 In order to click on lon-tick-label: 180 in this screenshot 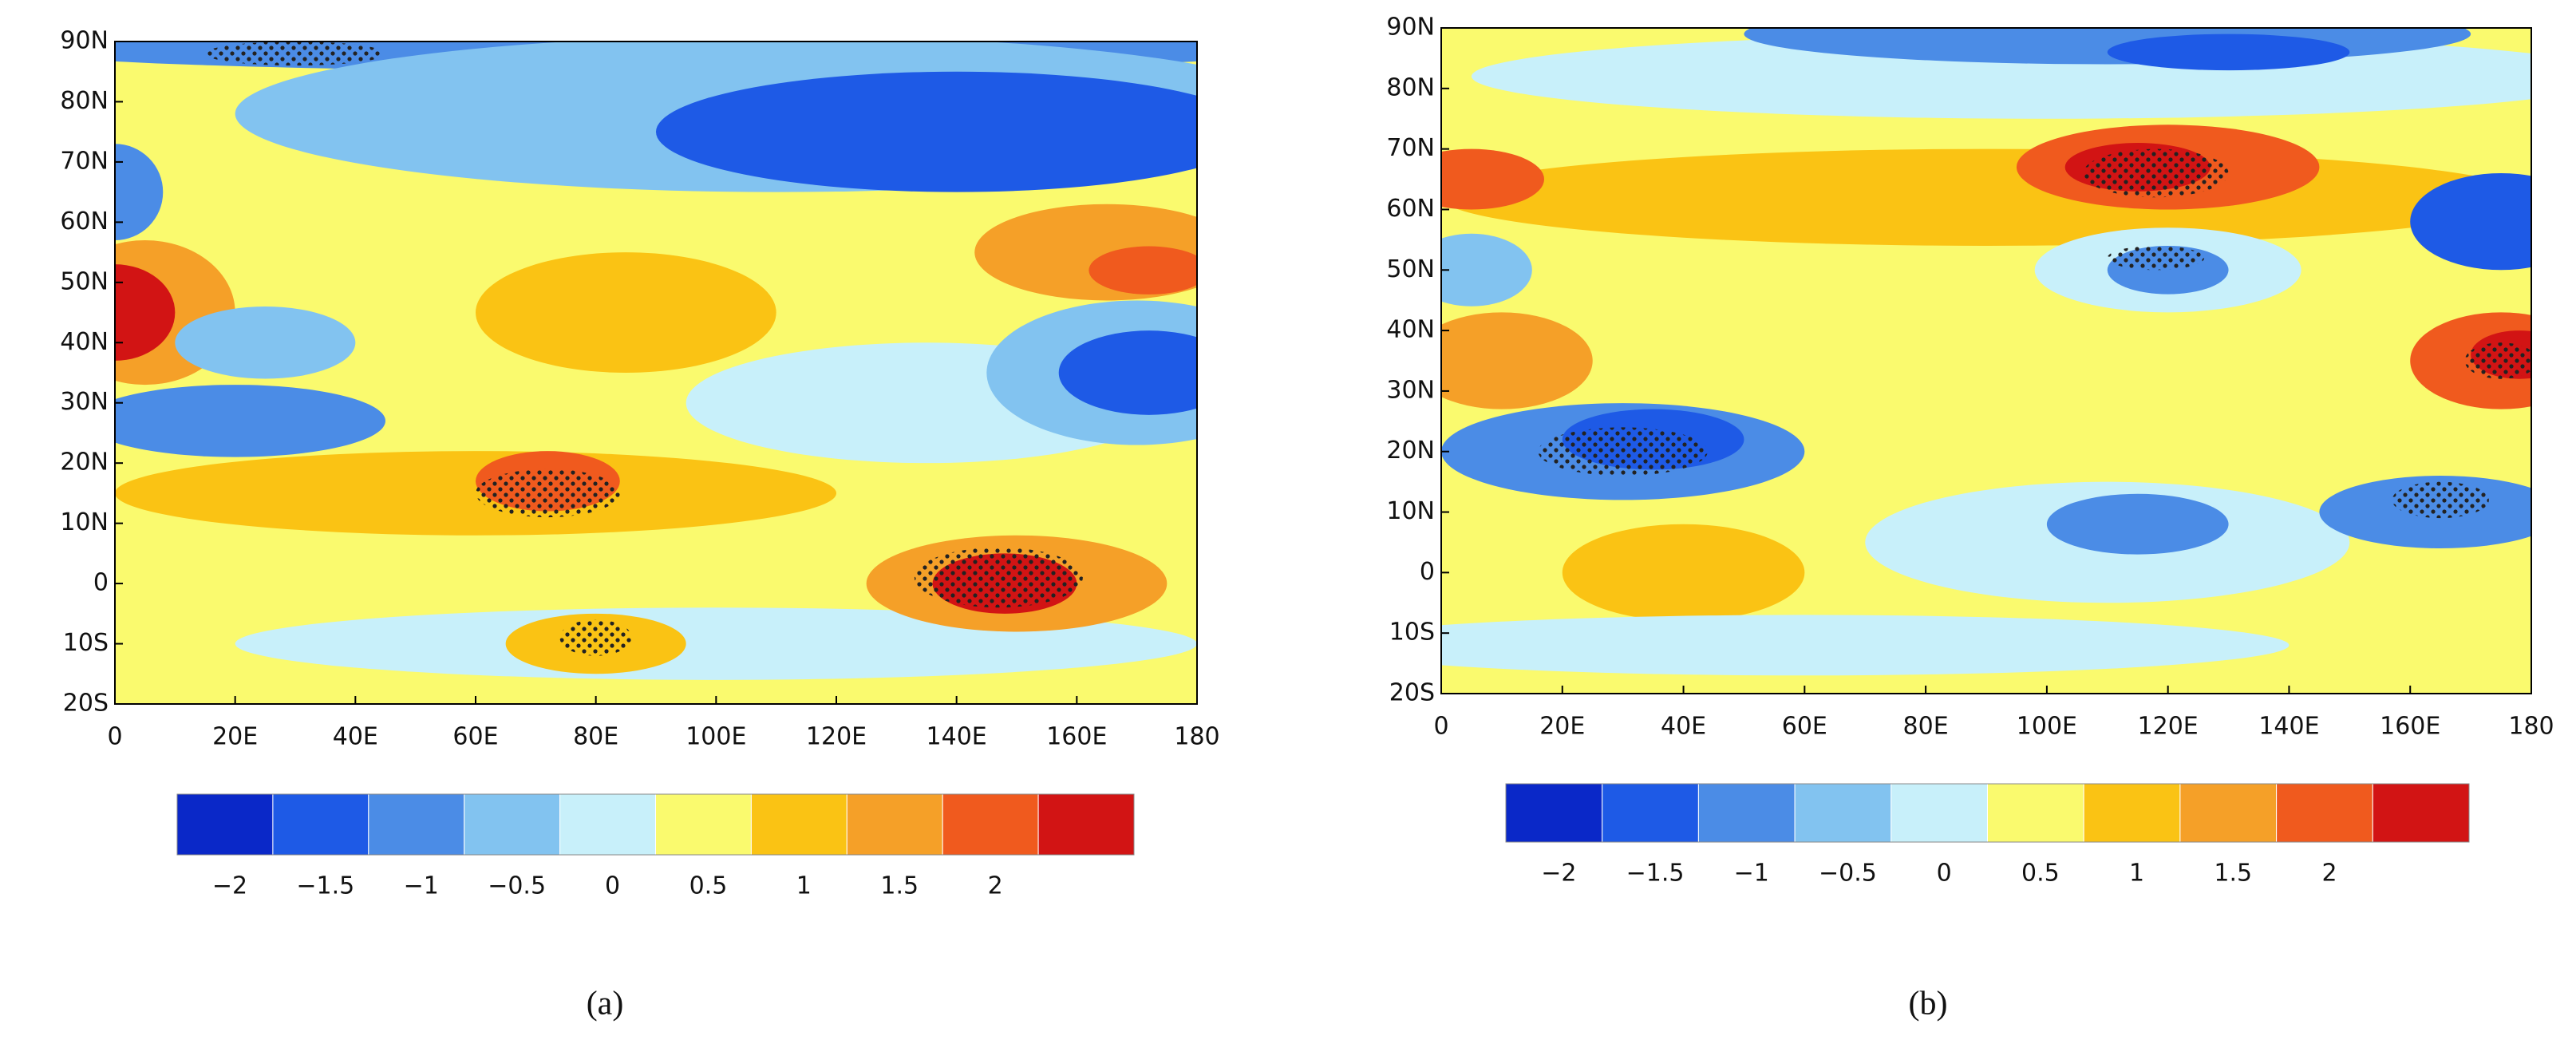, I will do `click(1196, 737)`.